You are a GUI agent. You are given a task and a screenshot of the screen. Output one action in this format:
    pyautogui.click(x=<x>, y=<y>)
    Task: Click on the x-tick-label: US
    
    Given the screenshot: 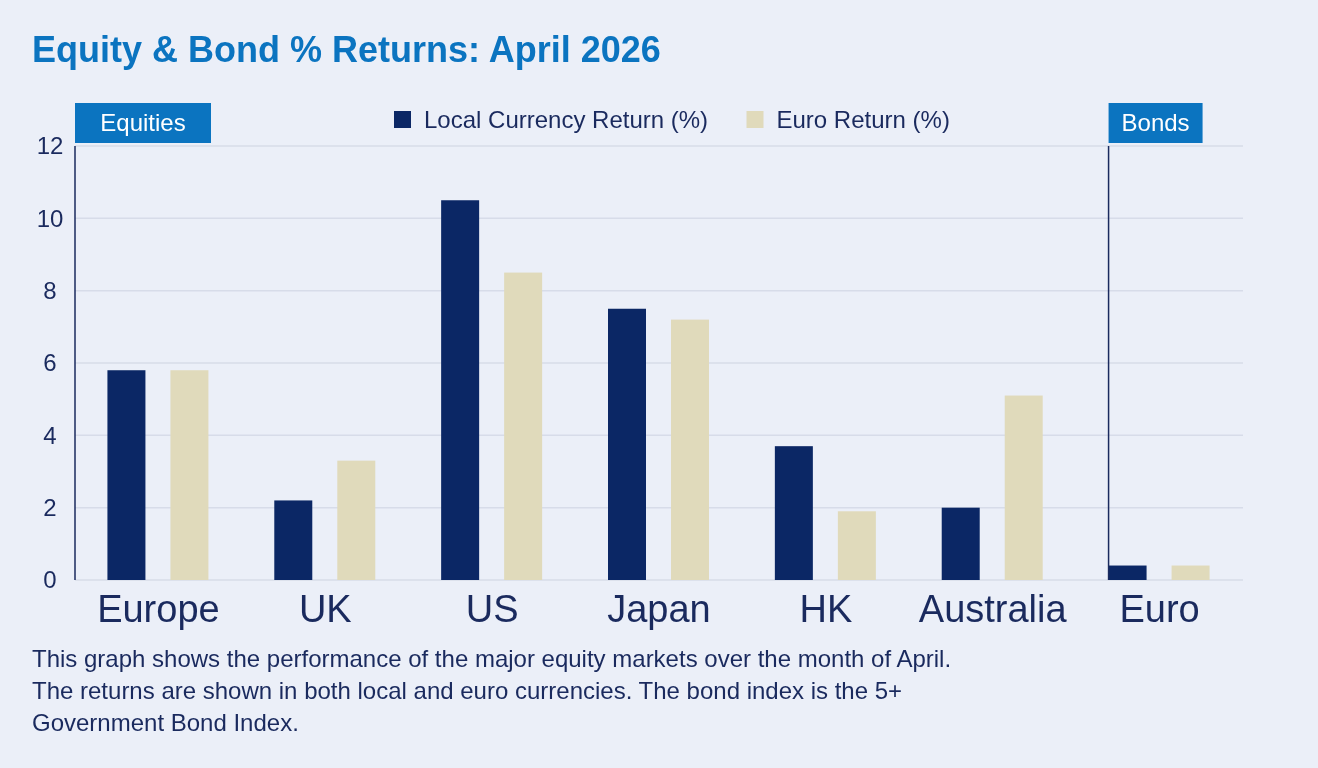 What is the action you would take?
    pyautogui.click(x=492, y=609)
    